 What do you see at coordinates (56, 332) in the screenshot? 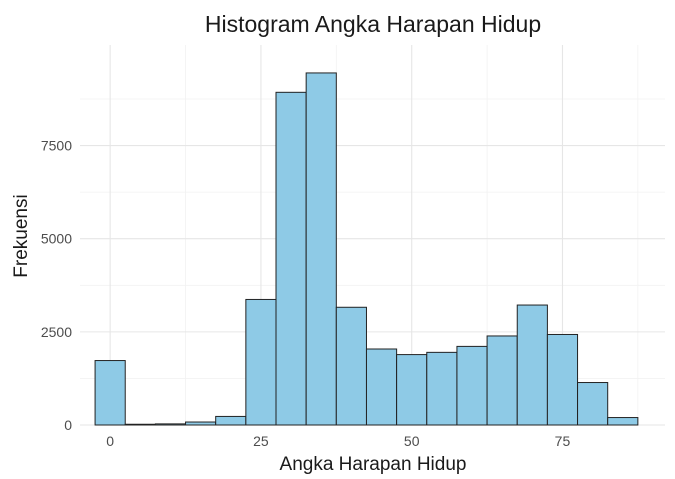
I see `y-tick-label: 2500` at bounding box center [56, 332].